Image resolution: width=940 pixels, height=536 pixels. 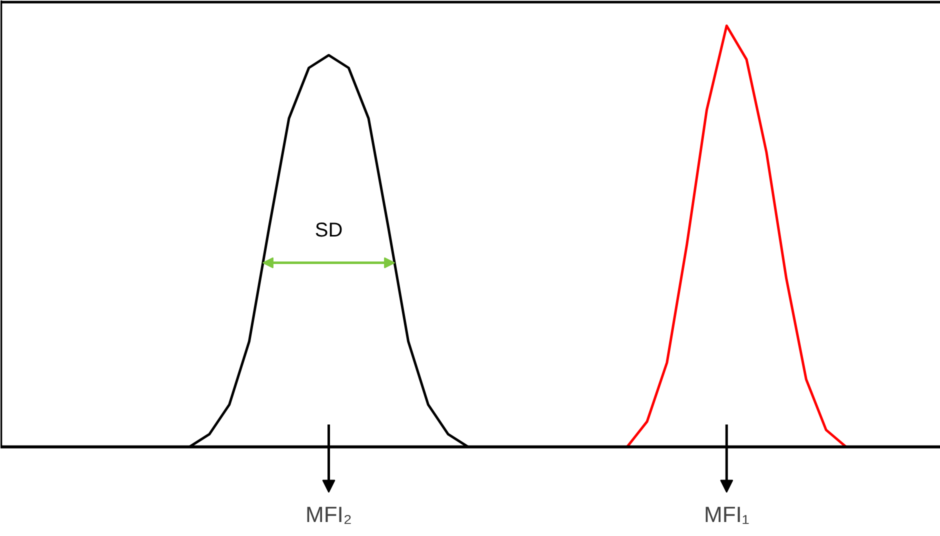 I want to click on annotation: SD, so click(x=328, y=231).